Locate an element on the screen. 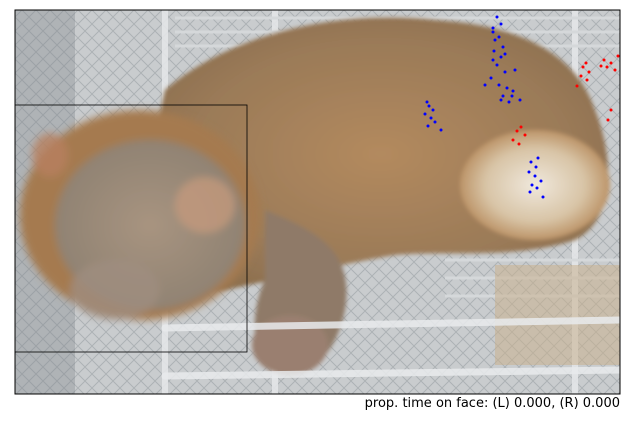 This screenshot has width=630, height=421. face-time-caption: prop. time on face: (L) 0.000, (R) 0.000 is located at coordinates (492, 403).